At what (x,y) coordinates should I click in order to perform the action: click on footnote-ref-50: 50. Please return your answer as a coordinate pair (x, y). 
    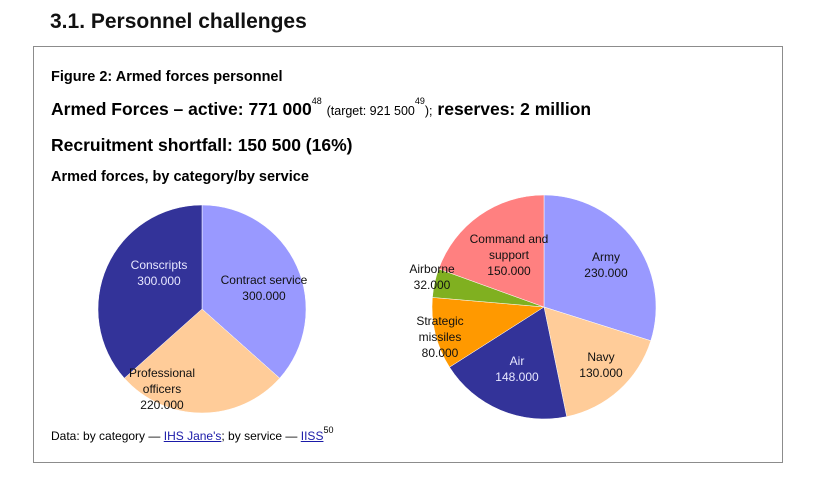
    Looking at the image, I should click on (328, 430).